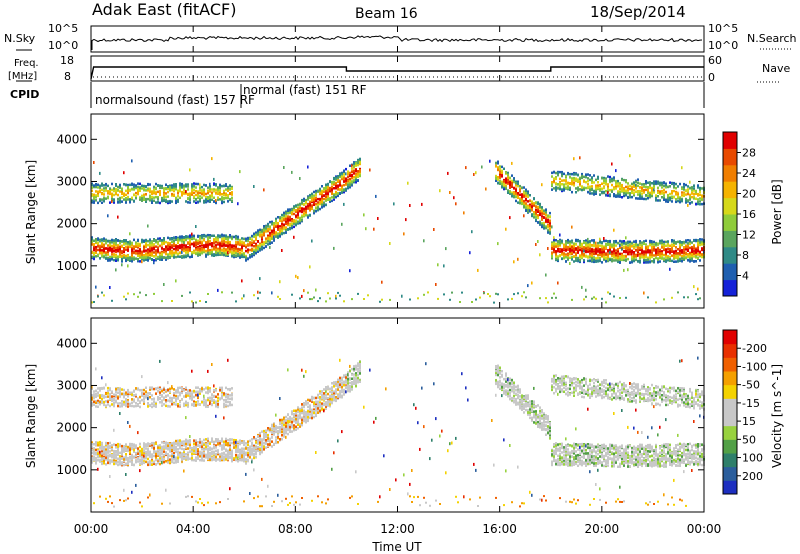 This screenshot has height=554, width=800. What do you see at coordinates (63, 28) in the screenshot?
I see `nsky-tick-high-left: 10^5` at bounding box center [63, 28].